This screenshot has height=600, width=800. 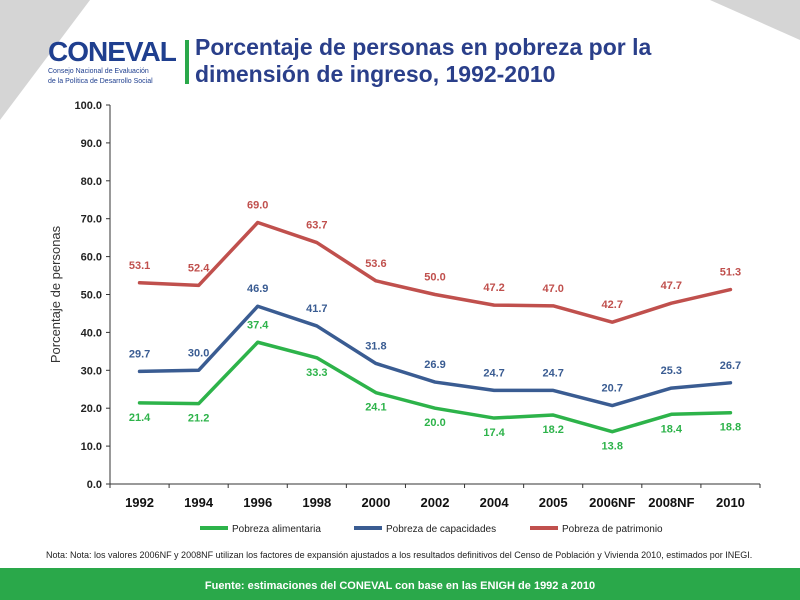 I want to click on x-tick-label: 2008NF, so click(x=671, y=502).